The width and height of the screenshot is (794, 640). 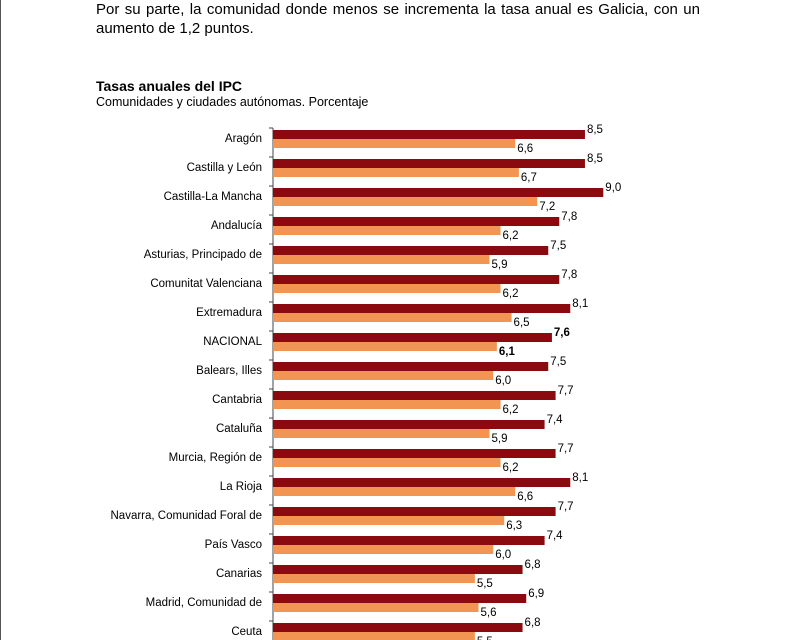 I want to click on data-label: 7,2, so click(x=547, y=207).